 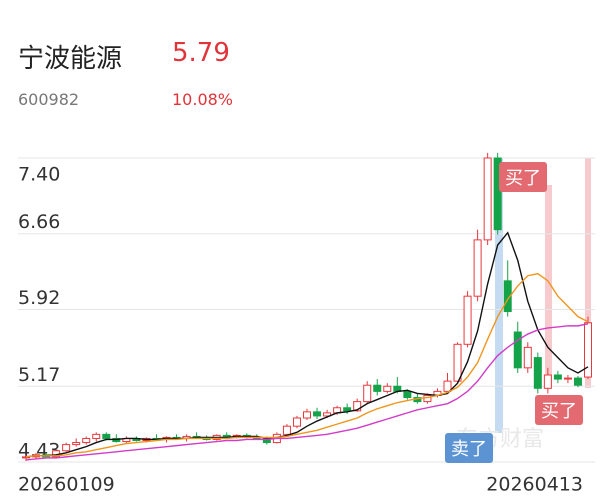 What do you see at coordinates (66, 485) in the screenshot?
I see `x-tick-label: 20260109` at bounding box center [66, 485].